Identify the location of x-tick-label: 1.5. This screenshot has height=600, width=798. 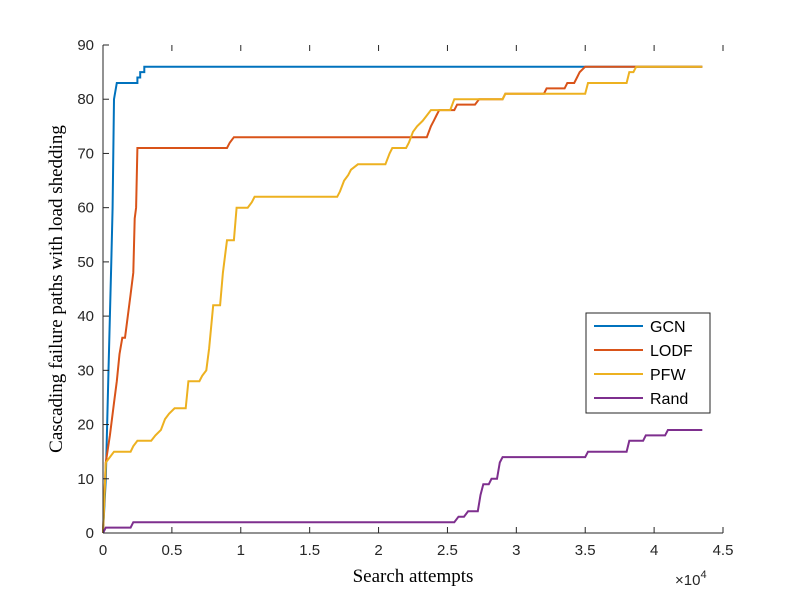
(309, 550).